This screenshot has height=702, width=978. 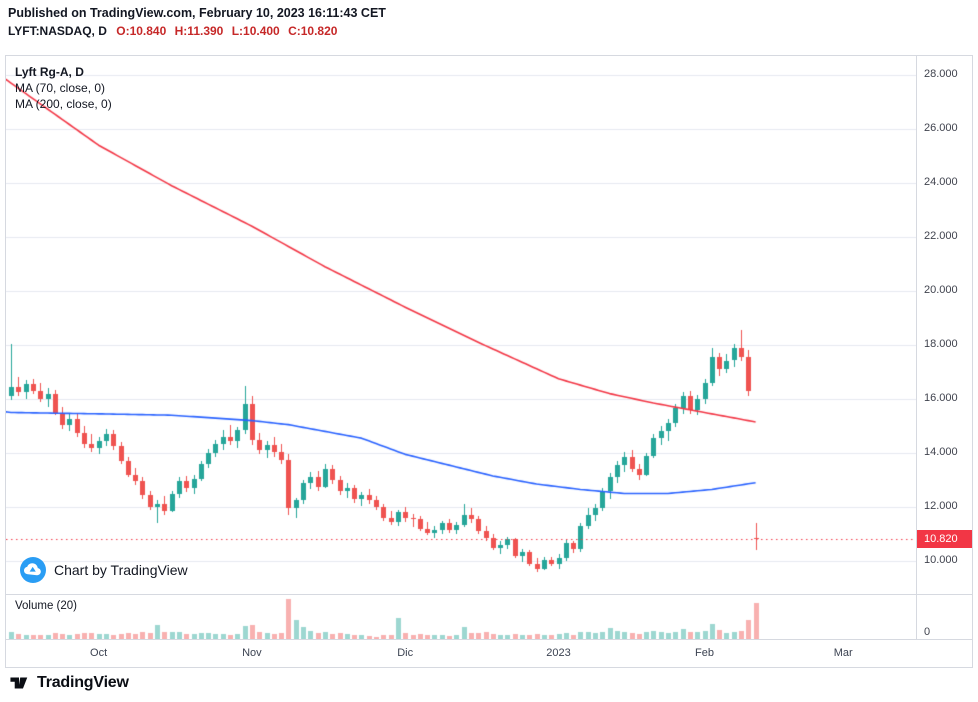 What do you see at coordinates (941, 182) in the screenshot?
I see `price-tick-label: 24.000` at bounding box center [941, 182].